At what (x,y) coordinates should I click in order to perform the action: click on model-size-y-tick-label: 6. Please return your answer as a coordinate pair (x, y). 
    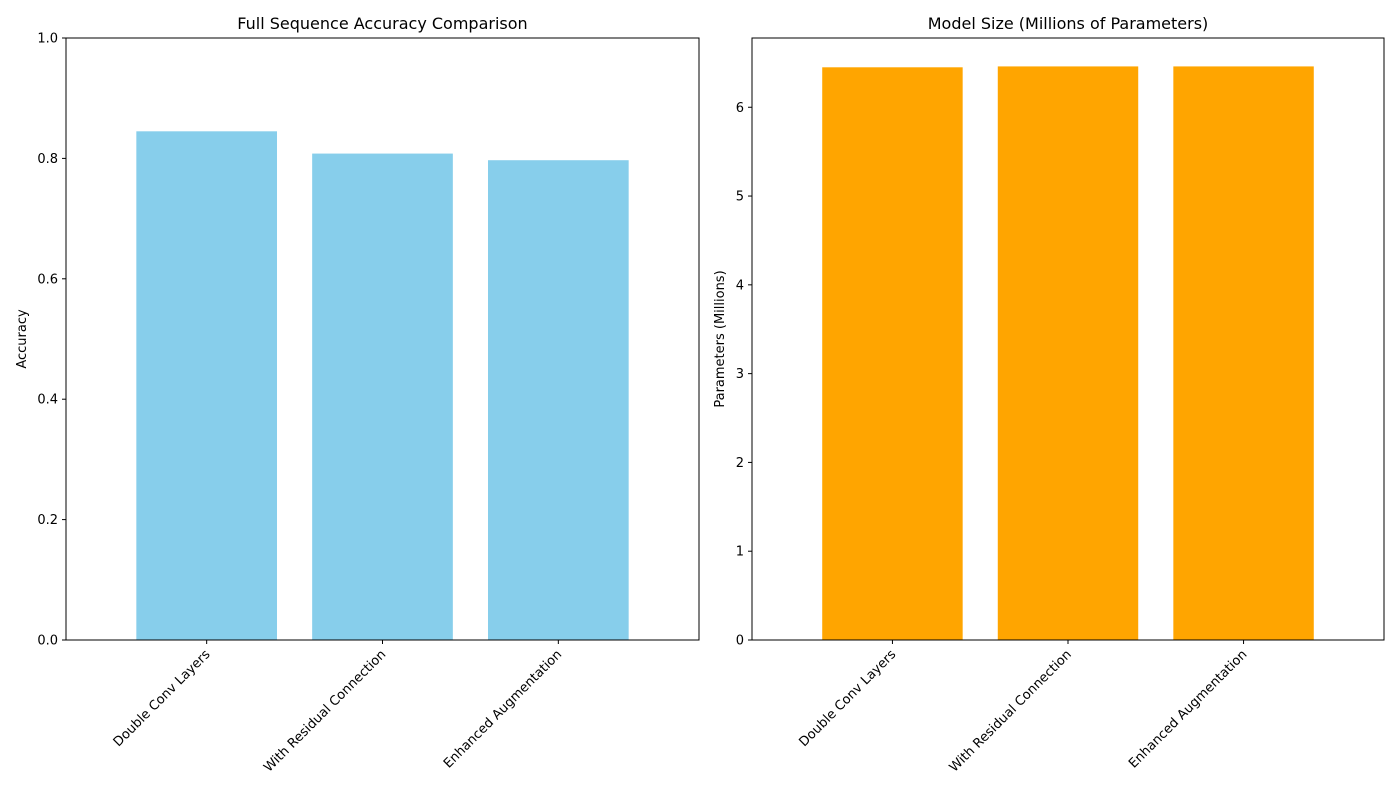
    Looking at the image, I should click on (740, 108).